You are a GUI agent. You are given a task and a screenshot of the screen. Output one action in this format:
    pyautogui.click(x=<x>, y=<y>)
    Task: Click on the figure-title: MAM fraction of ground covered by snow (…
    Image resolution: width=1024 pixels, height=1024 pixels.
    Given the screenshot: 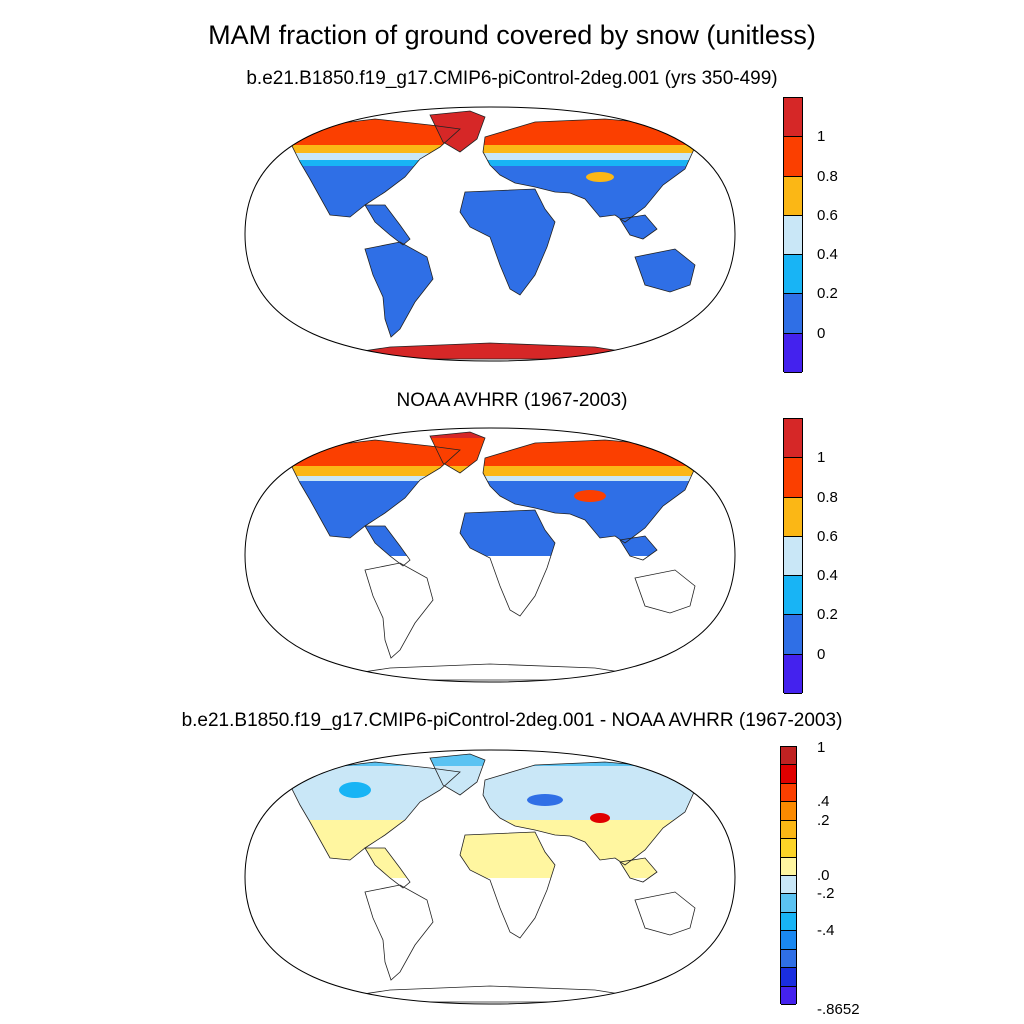 What is the action you would take?
    pyautogui.click(x=512, y=35)
    